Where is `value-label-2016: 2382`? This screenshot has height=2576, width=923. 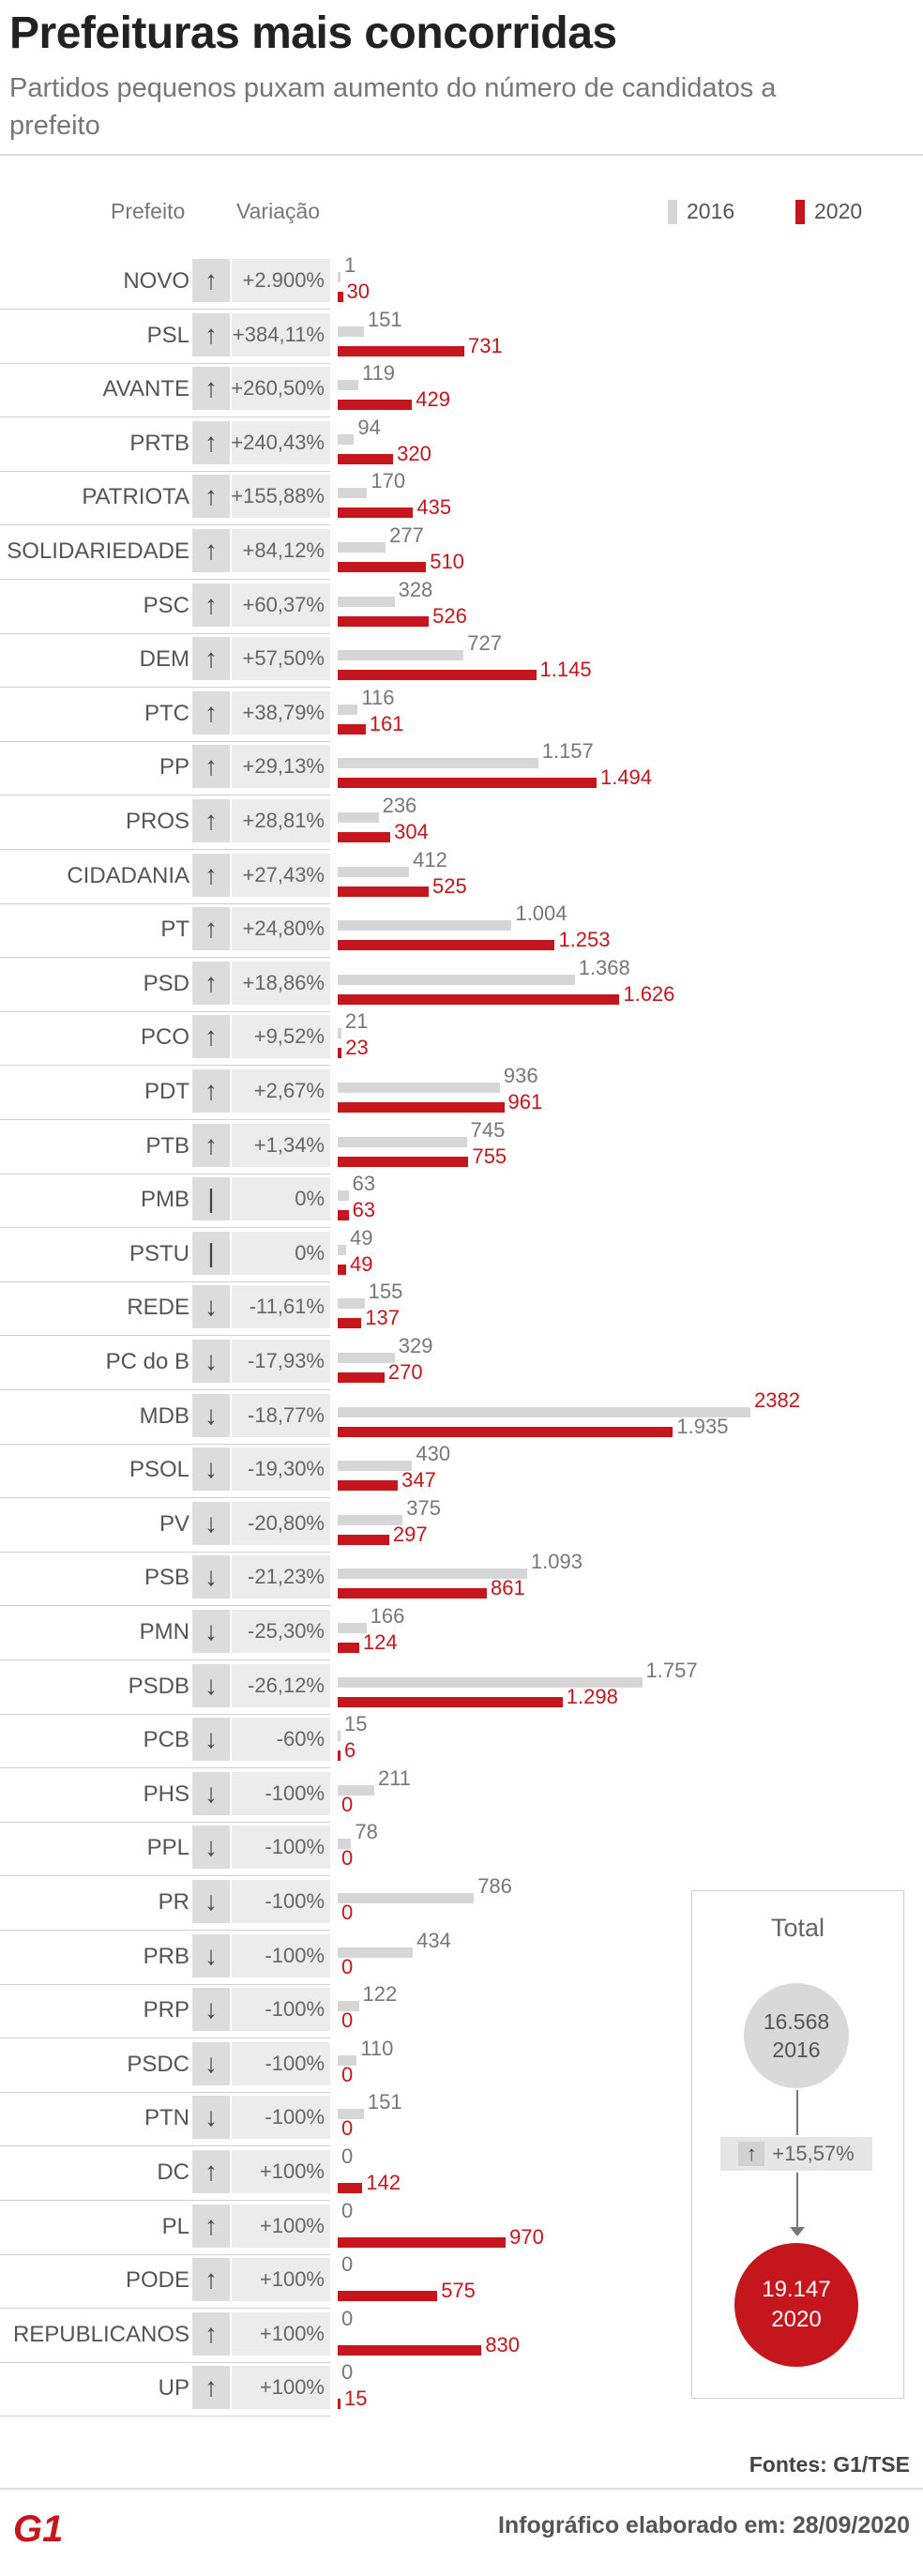 value-label-2016: 2382 is located at coordinates (777, 1399).